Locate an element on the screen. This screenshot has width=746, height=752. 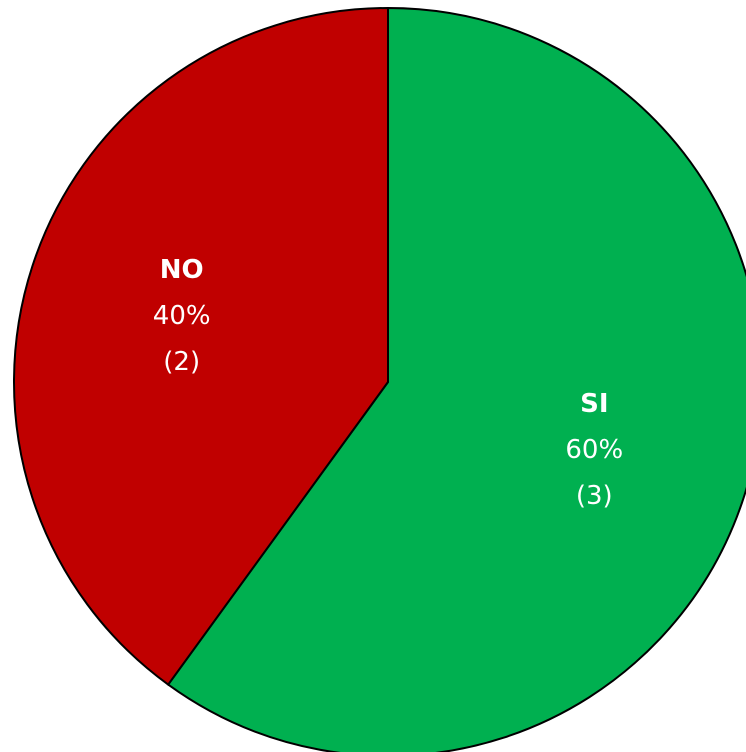
slice-name-label: SI is located at coordinates (594, 404).